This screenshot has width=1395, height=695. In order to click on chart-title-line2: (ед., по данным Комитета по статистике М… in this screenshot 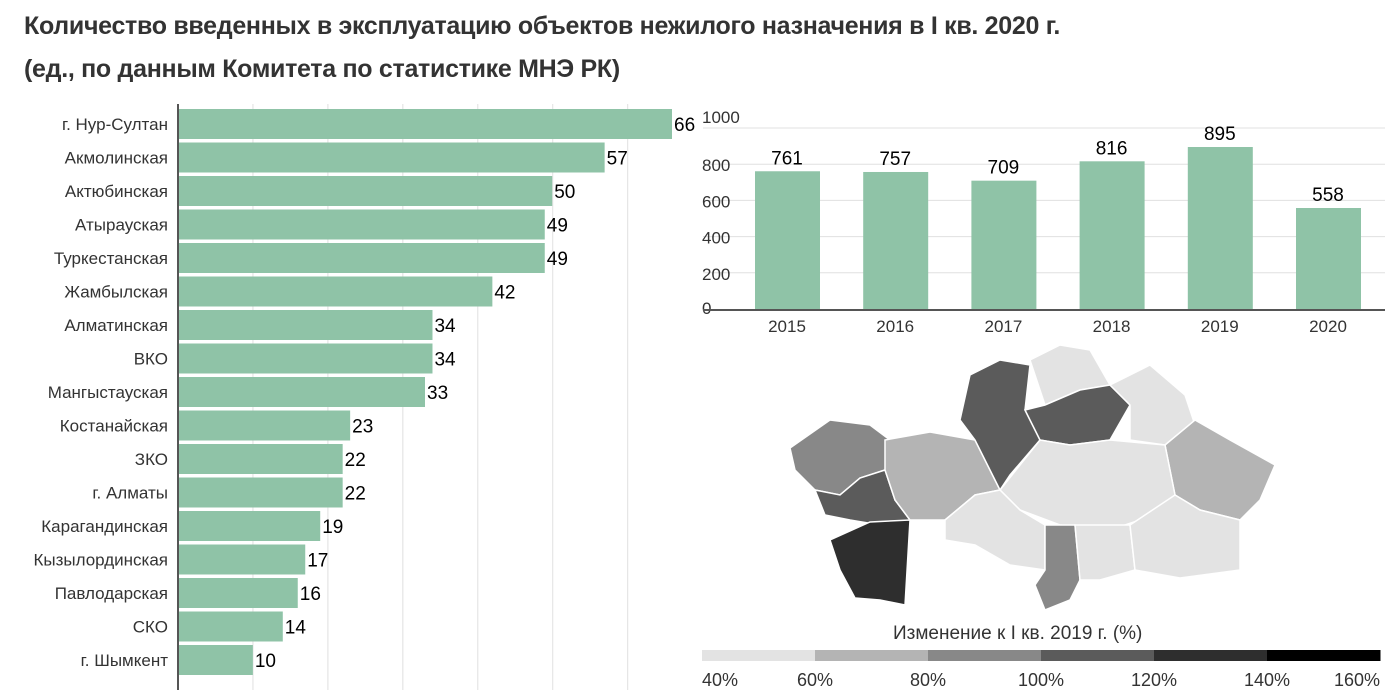, I will do `click(322, 69)`.